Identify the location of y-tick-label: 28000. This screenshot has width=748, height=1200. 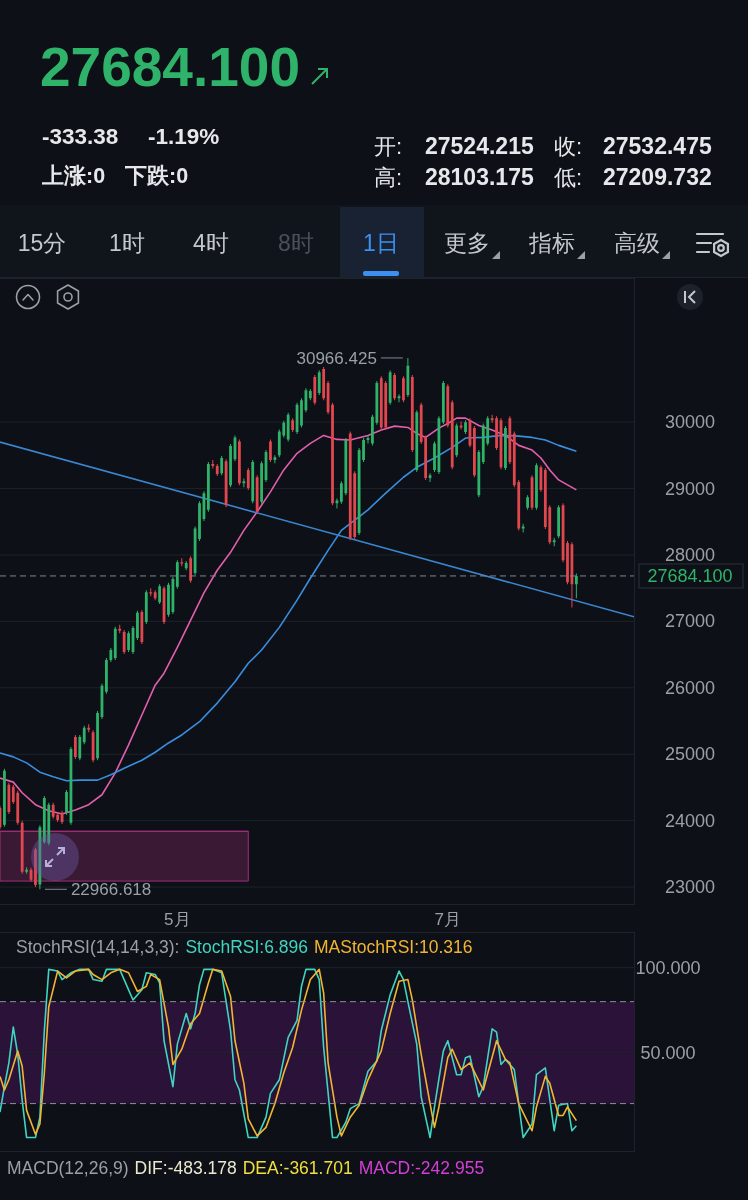
(690, 554).